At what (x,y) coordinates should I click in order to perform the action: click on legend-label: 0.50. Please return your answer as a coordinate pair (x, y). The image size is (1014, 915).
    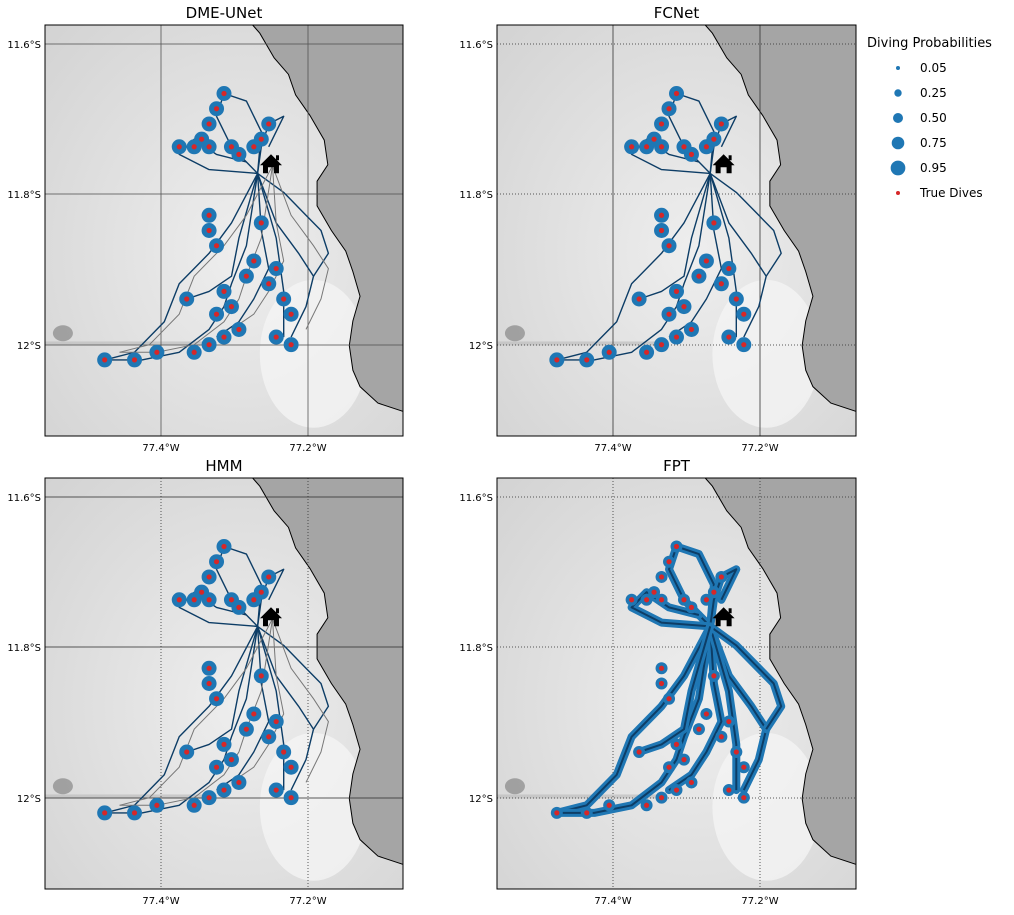
    Looking at the image, I should click on (933, 118).